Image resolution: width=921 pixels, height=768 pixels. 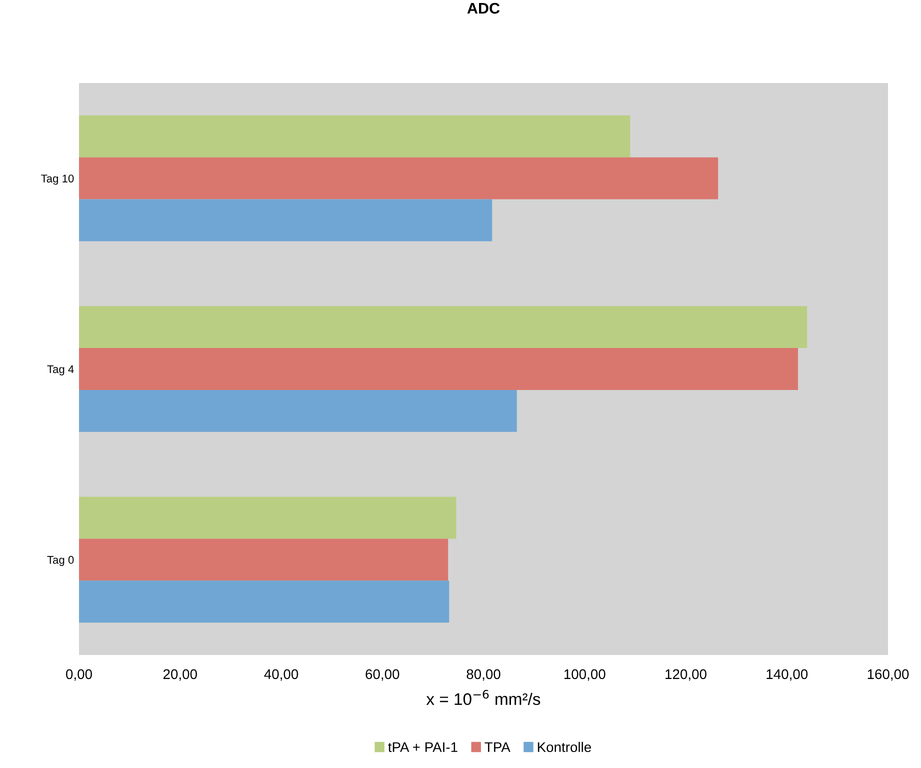 I want to click on x-tick-label: 80,00, so click(x=483, y=675).